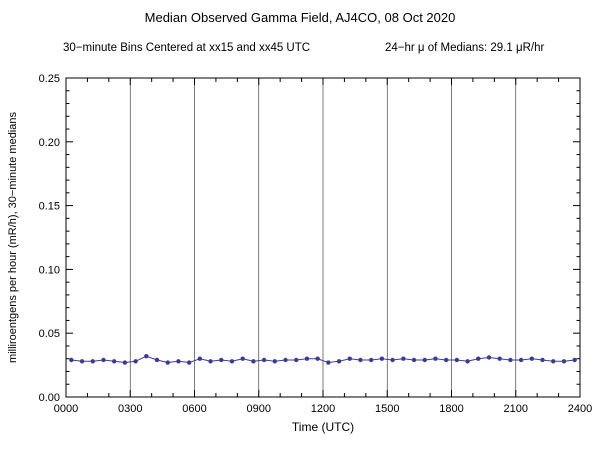  What do you see at coordinates (259, 409) in the screenshot?
I see `x-tick-label: 0900` at bounding box center [259, 409].